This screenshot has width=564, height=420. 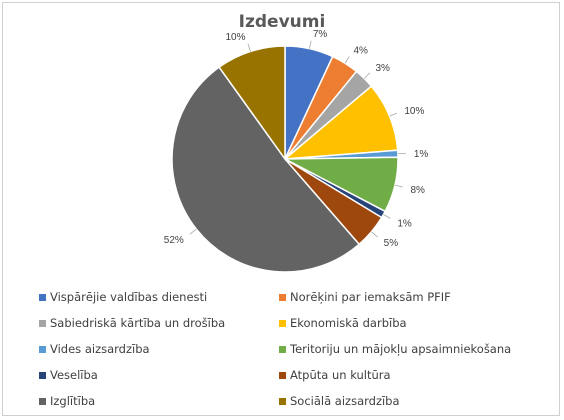 What do you see at coordinates (282, 323) in the screenshot?
I see `legend-swatch-ekonomiska-darbiba` at bounding box center [282, 323].